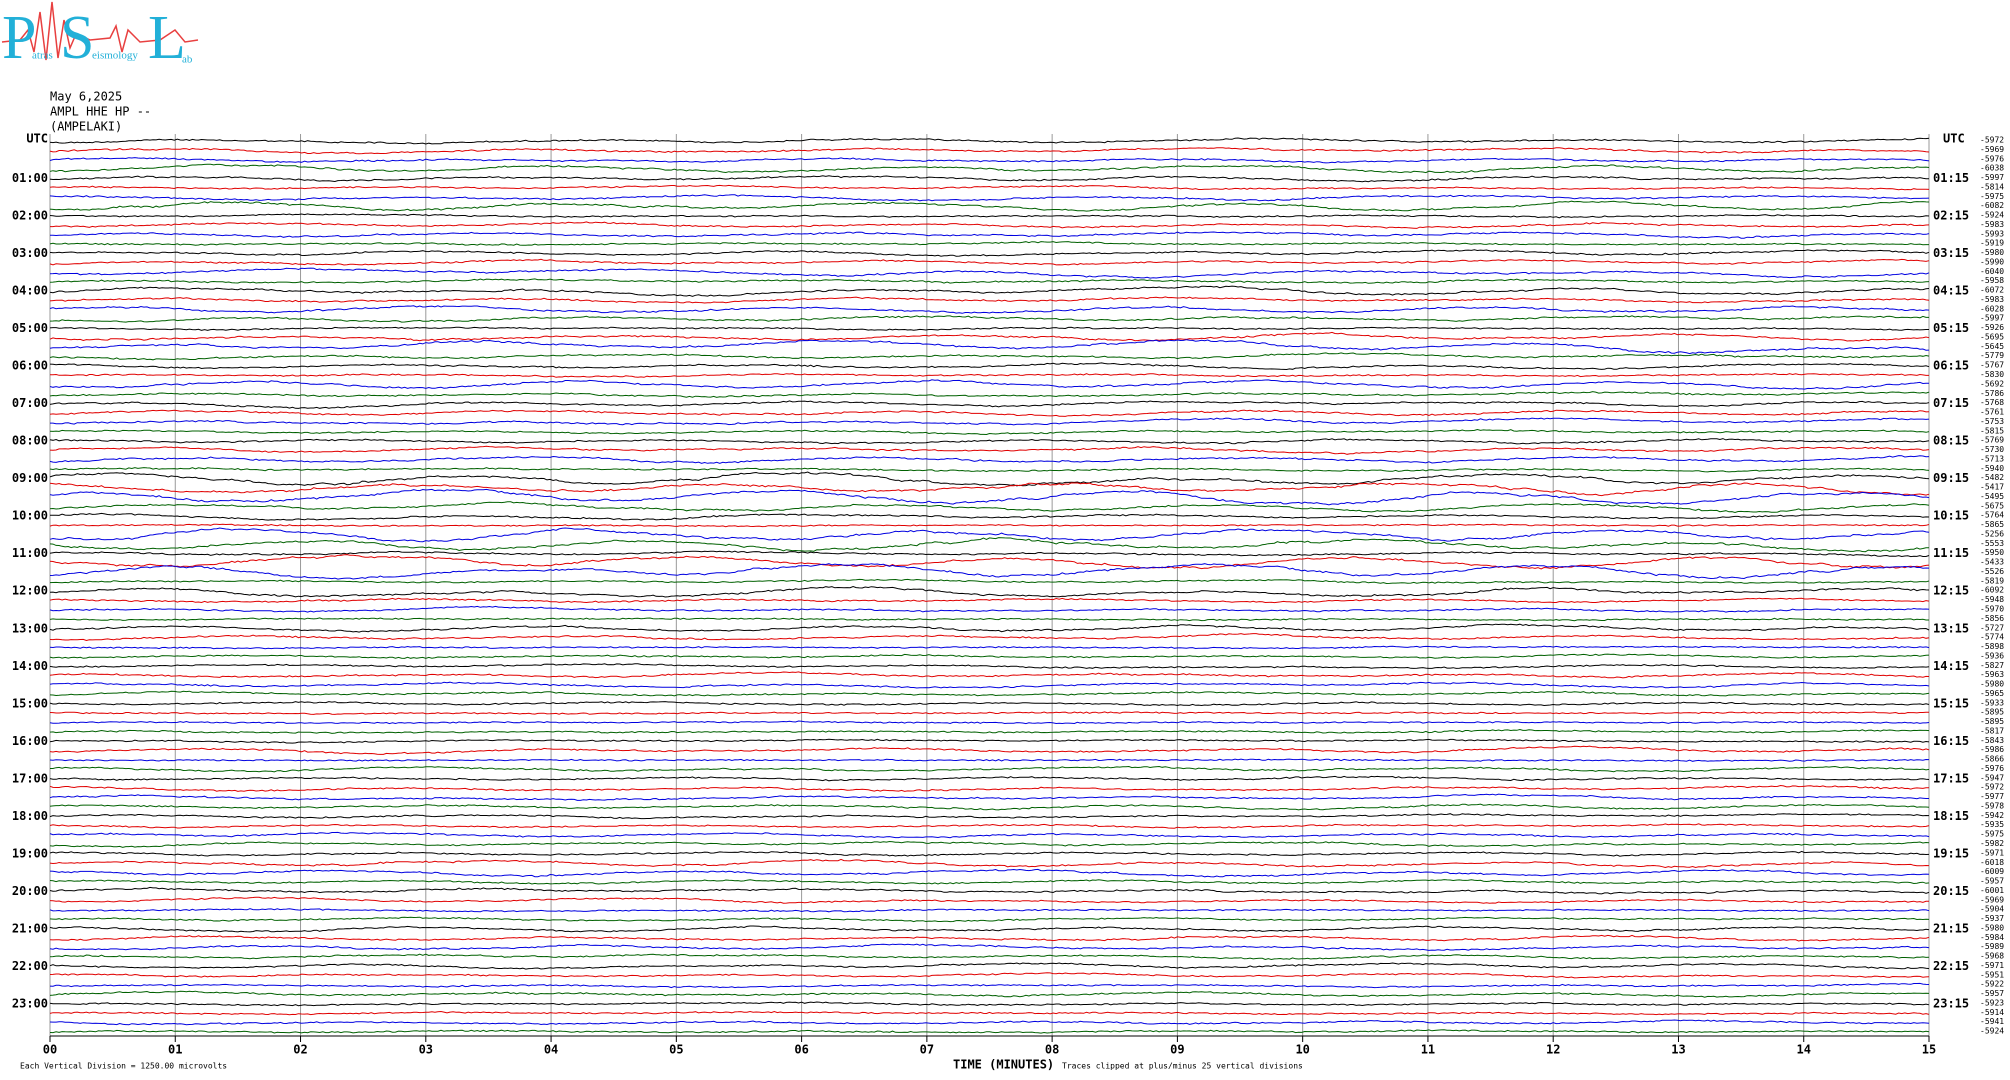 This screenshot has width=2010, height=1080. What do you see at coordinates (1951, 553) in the screenshot?
I see `hour-label-right: 11:15` at bounding box center [1951, 553].